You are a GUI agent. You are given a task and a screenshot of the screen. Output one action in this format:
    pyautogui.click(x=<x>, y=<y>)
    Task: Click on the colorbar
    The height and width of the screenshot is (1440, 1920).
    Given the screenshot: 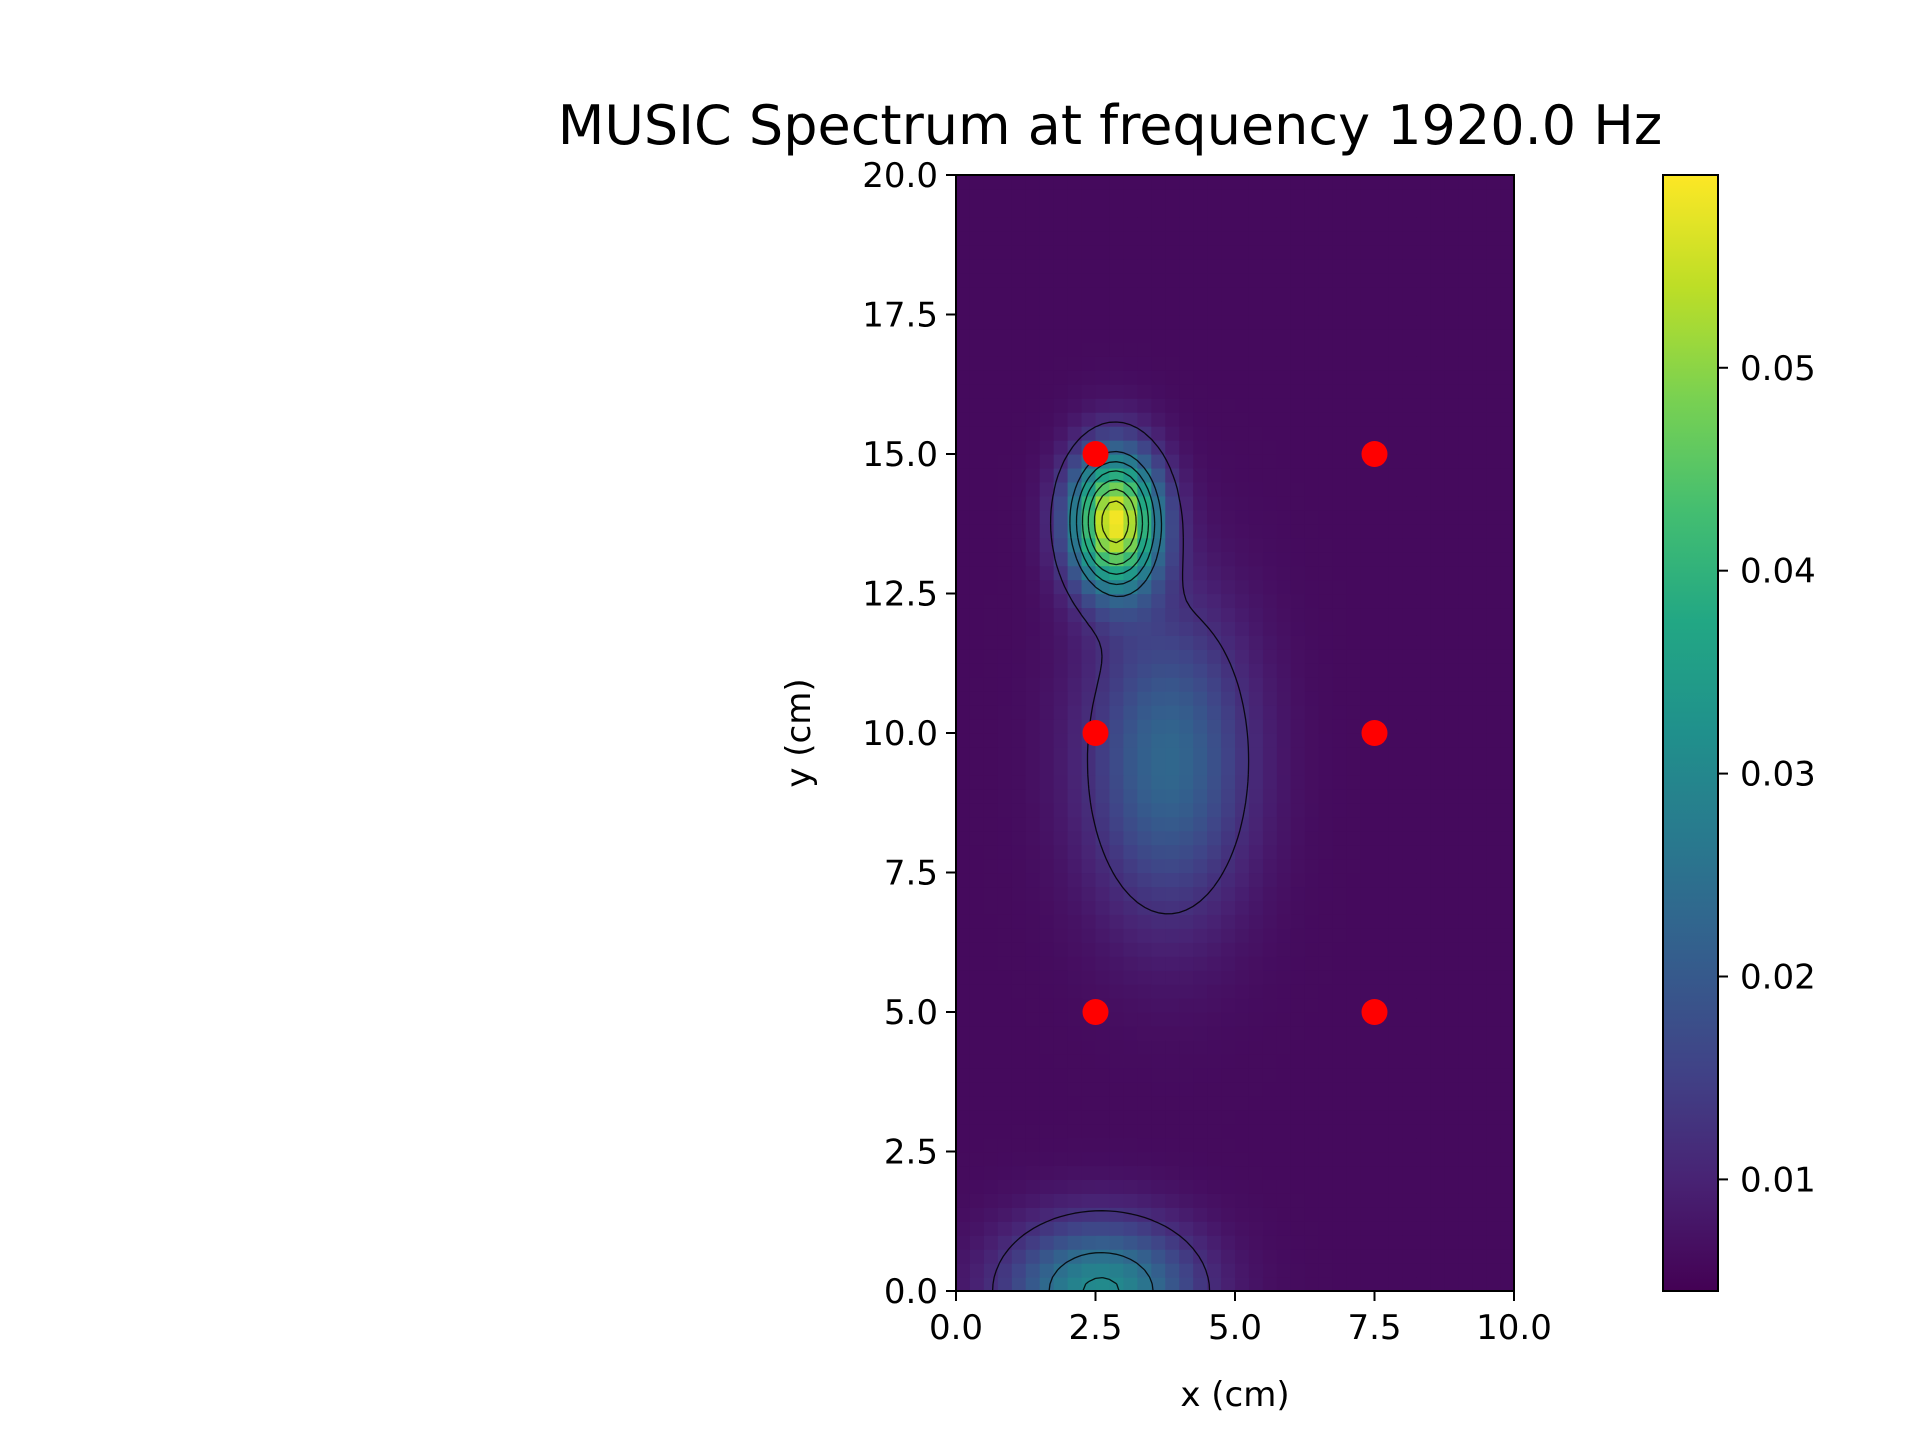 What is the action you would take?
    pyautogui.click(x=1690, y=733)
    